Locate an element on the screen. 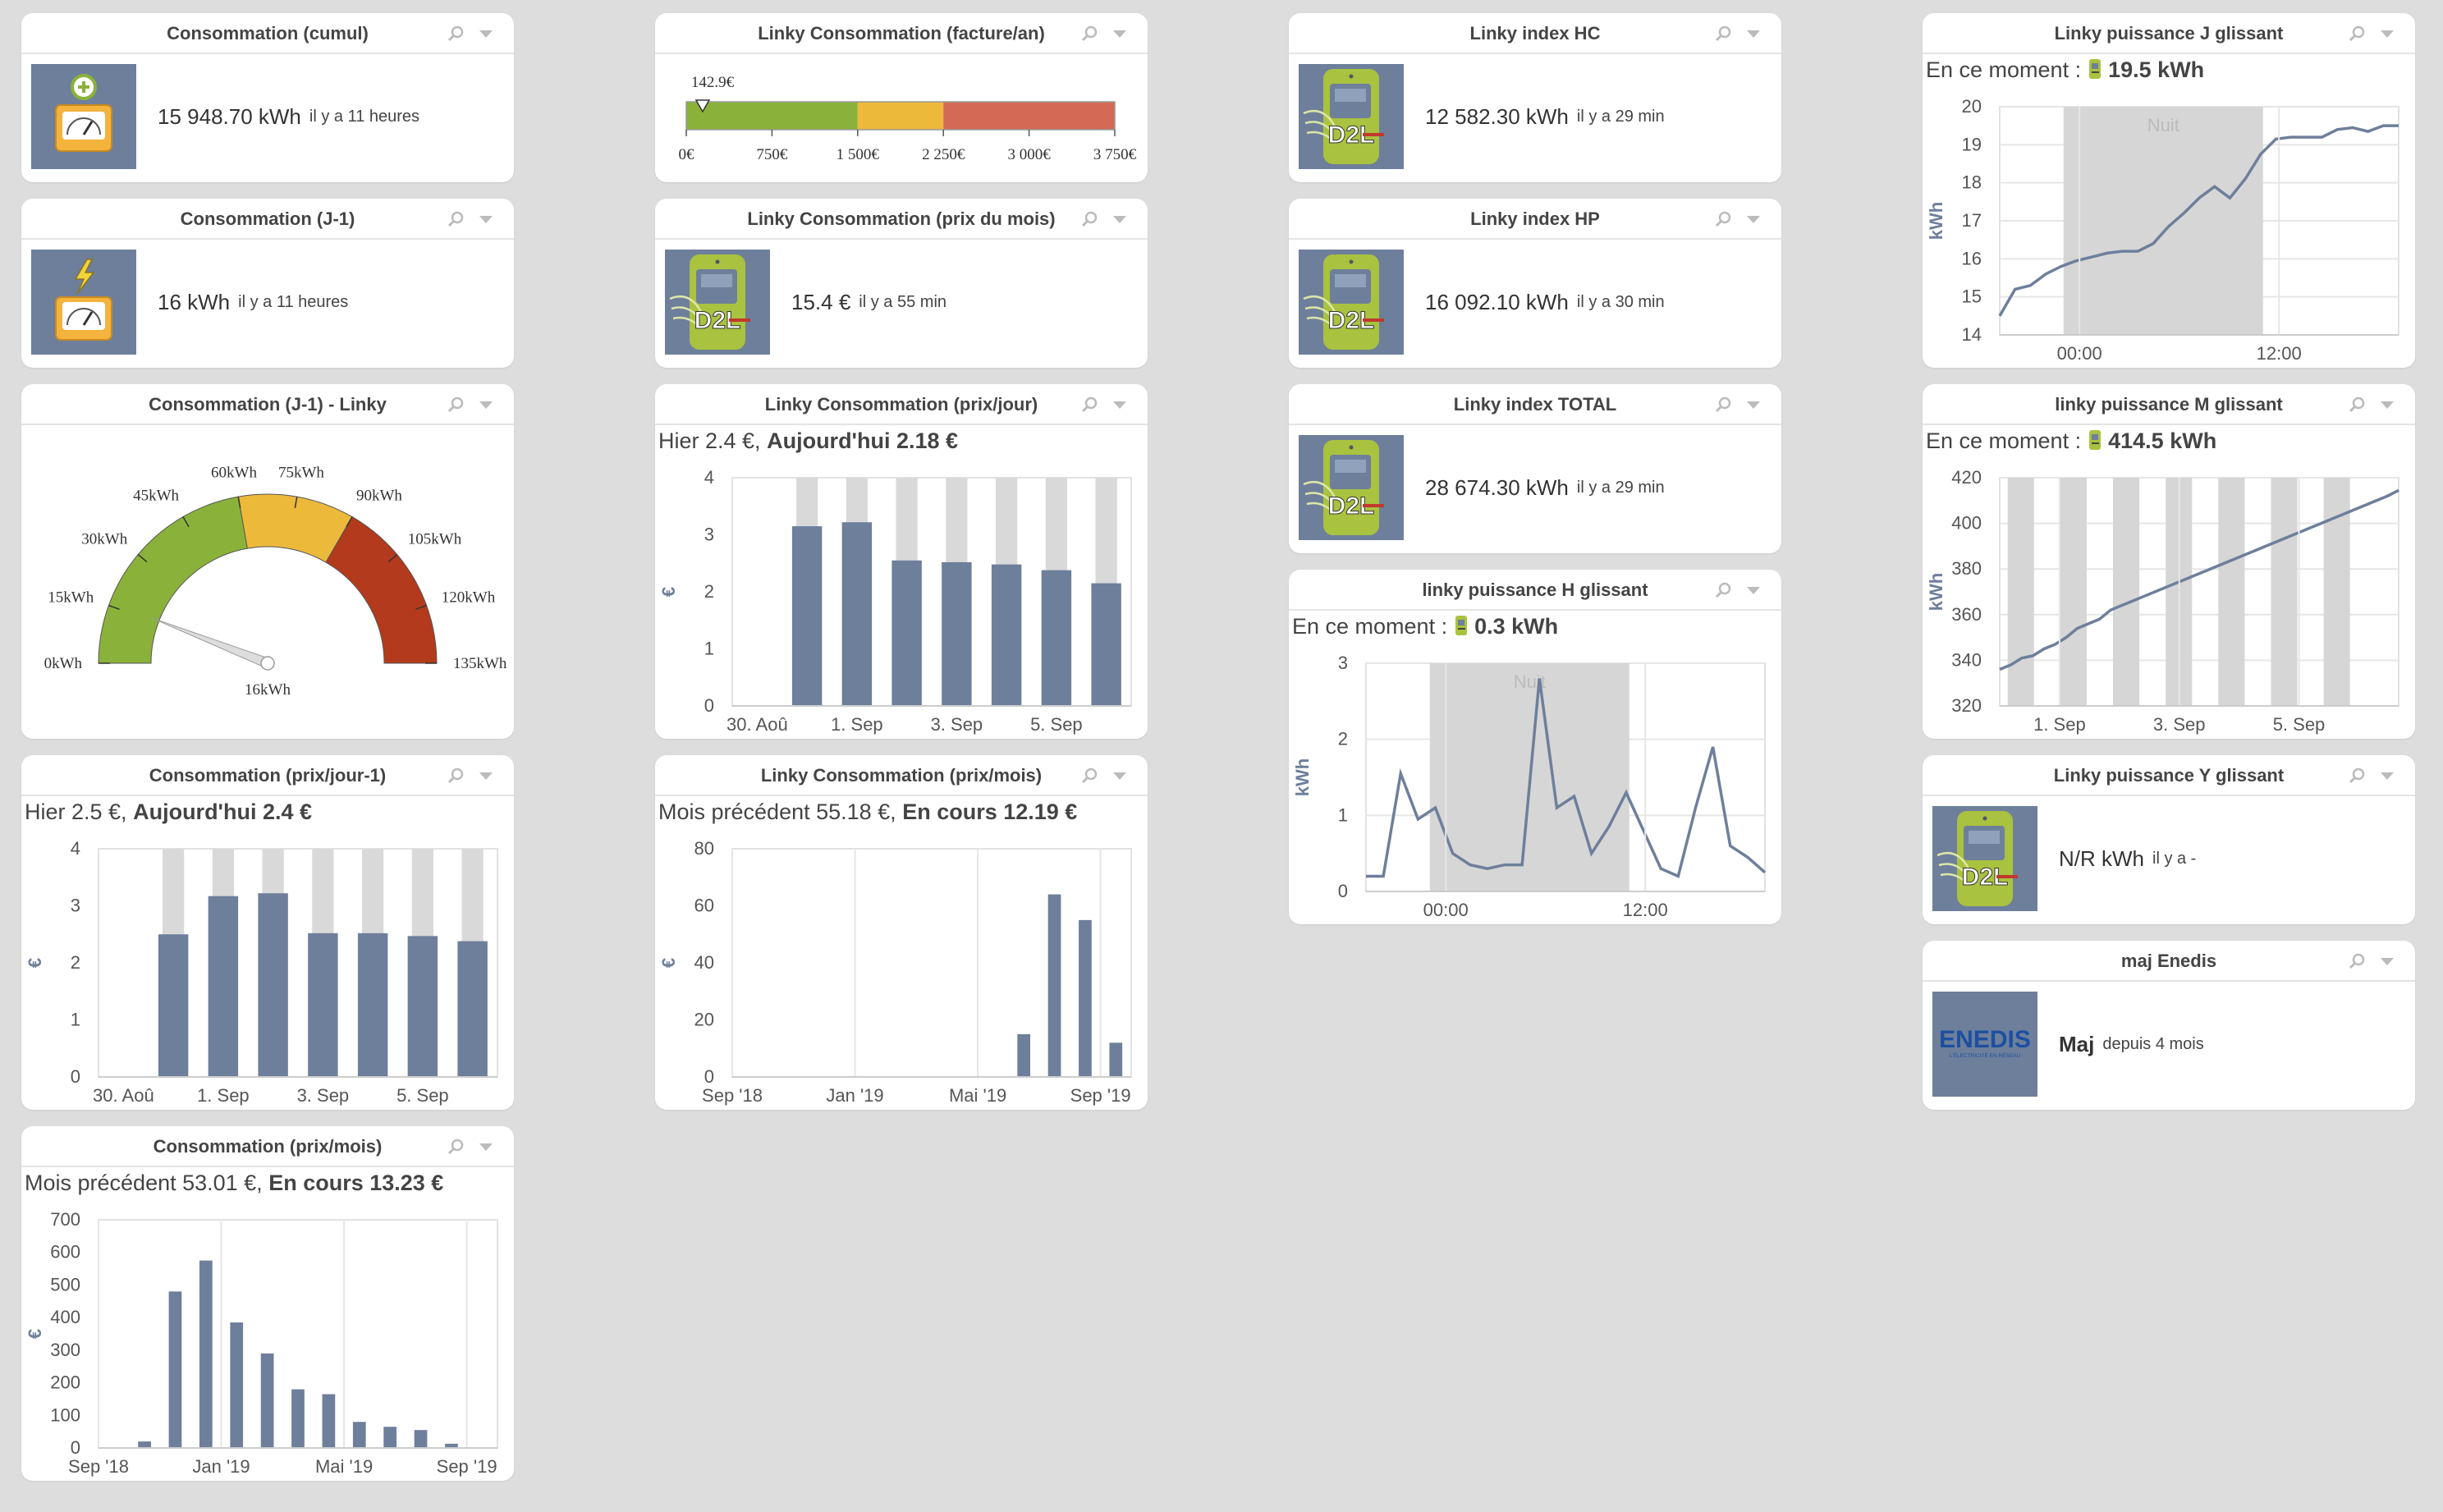 This screenshot has width=2443, height=1512. x-tick-label: 3. Sep is located at coordinates (957, 724).